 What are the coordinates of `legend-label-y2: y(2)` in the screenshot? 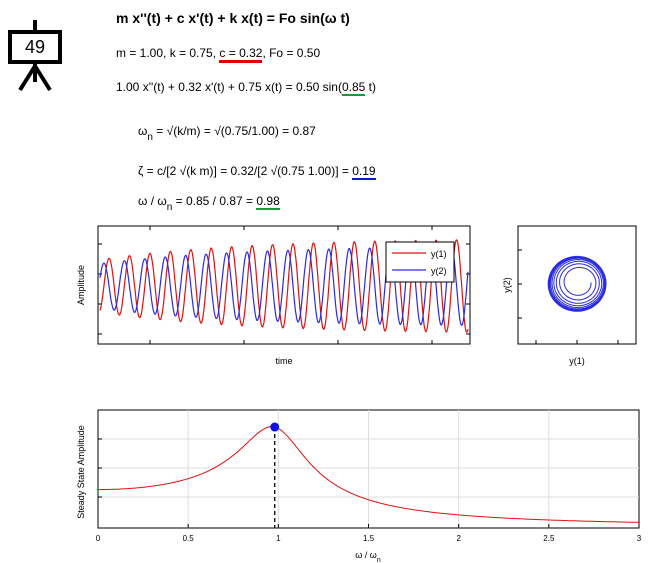 It's located at (439, 271).